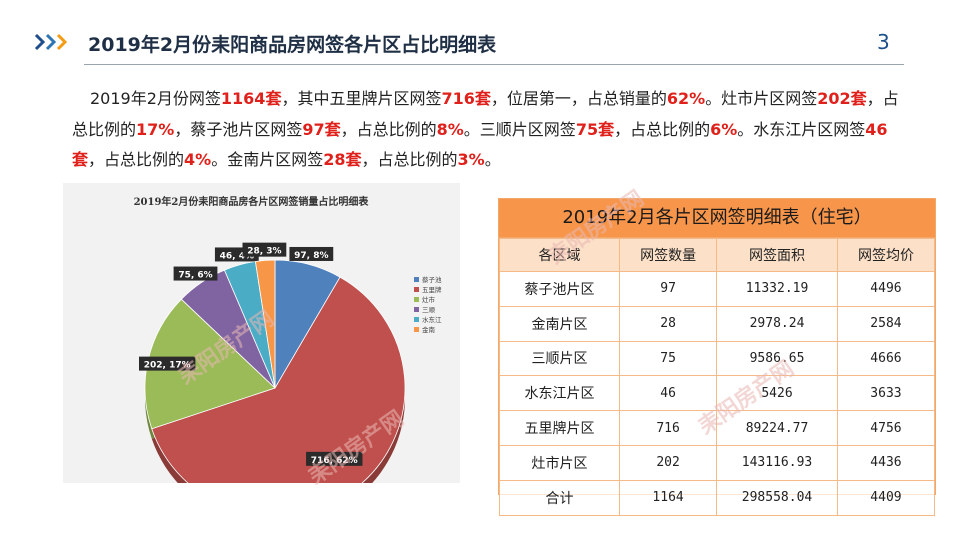  I want to click on table-cell: 202, so click(668, 462).